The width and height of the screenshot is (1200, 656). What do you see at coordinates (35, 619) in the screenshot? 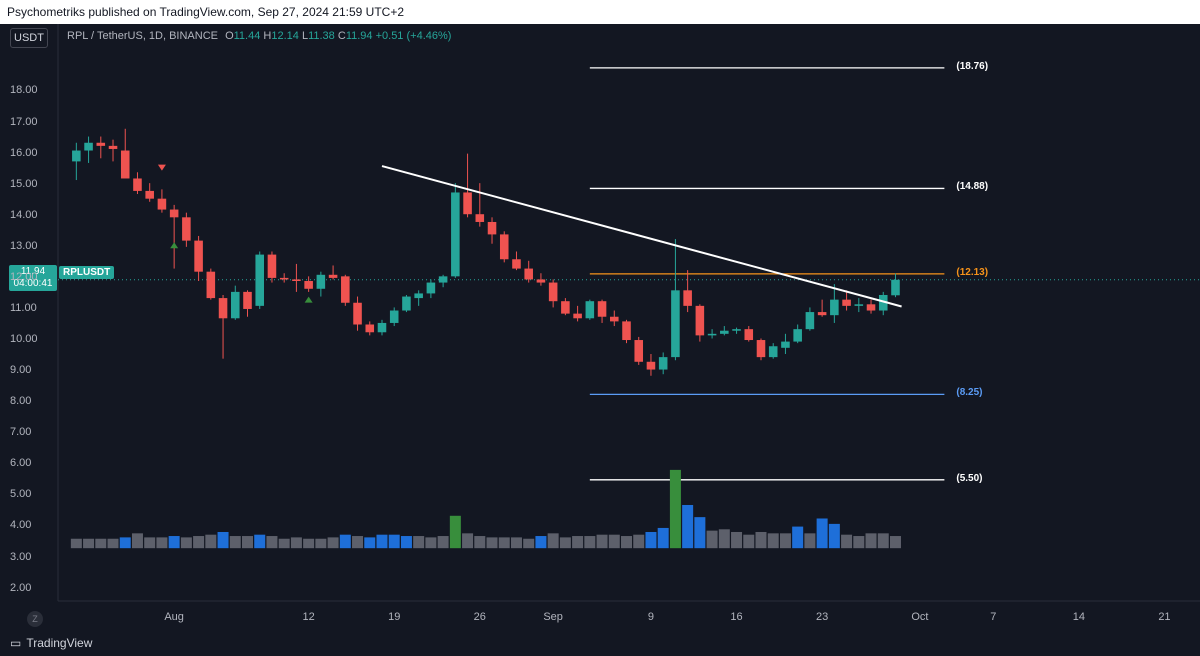
I see `reset-zoom-button: Z` at bounding box center [35, 619].